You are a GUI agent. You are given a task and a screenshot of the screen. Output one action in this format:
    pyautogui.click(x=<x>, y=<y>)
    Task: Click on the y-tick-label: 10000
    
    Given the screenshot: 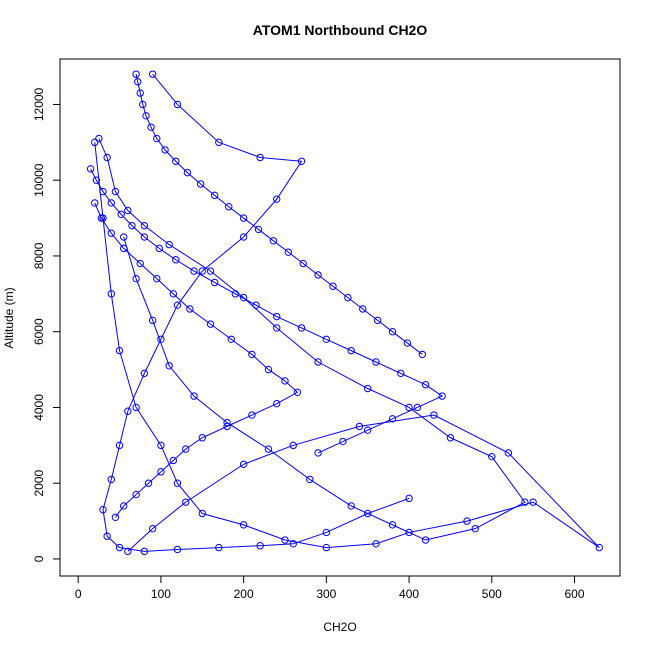 What is the action you would take?
    pyautogui.click(x=39, y=180)
    